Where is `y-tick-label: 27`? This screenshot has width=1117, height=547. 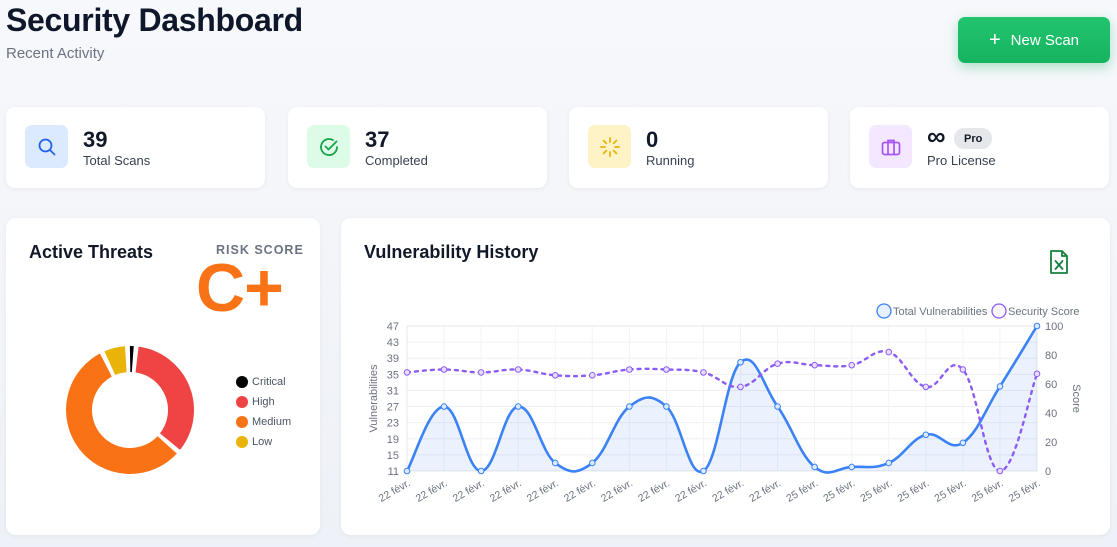
y-tick-label: 27 is located at coordinates (393, 408).